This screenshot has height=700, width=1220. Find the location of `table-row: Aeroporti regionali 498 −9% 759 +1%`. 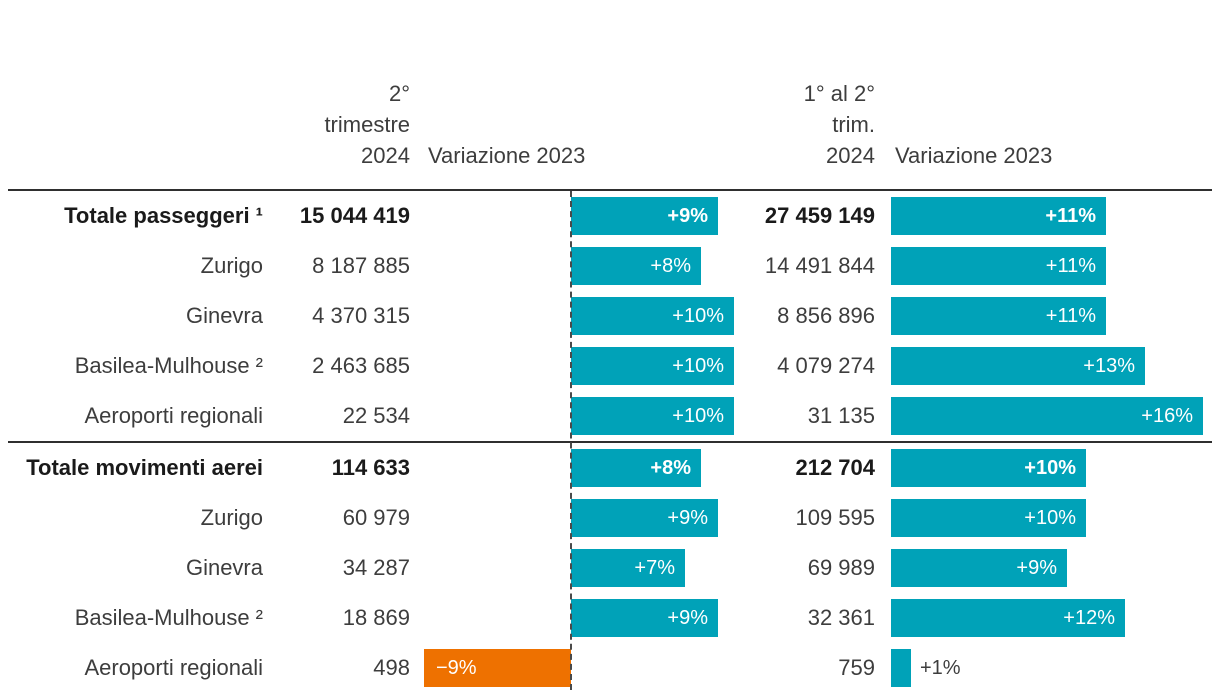

table-row: Aeroporti regionali 498 −9% 759 +1% is located at coordinates (610, 668).